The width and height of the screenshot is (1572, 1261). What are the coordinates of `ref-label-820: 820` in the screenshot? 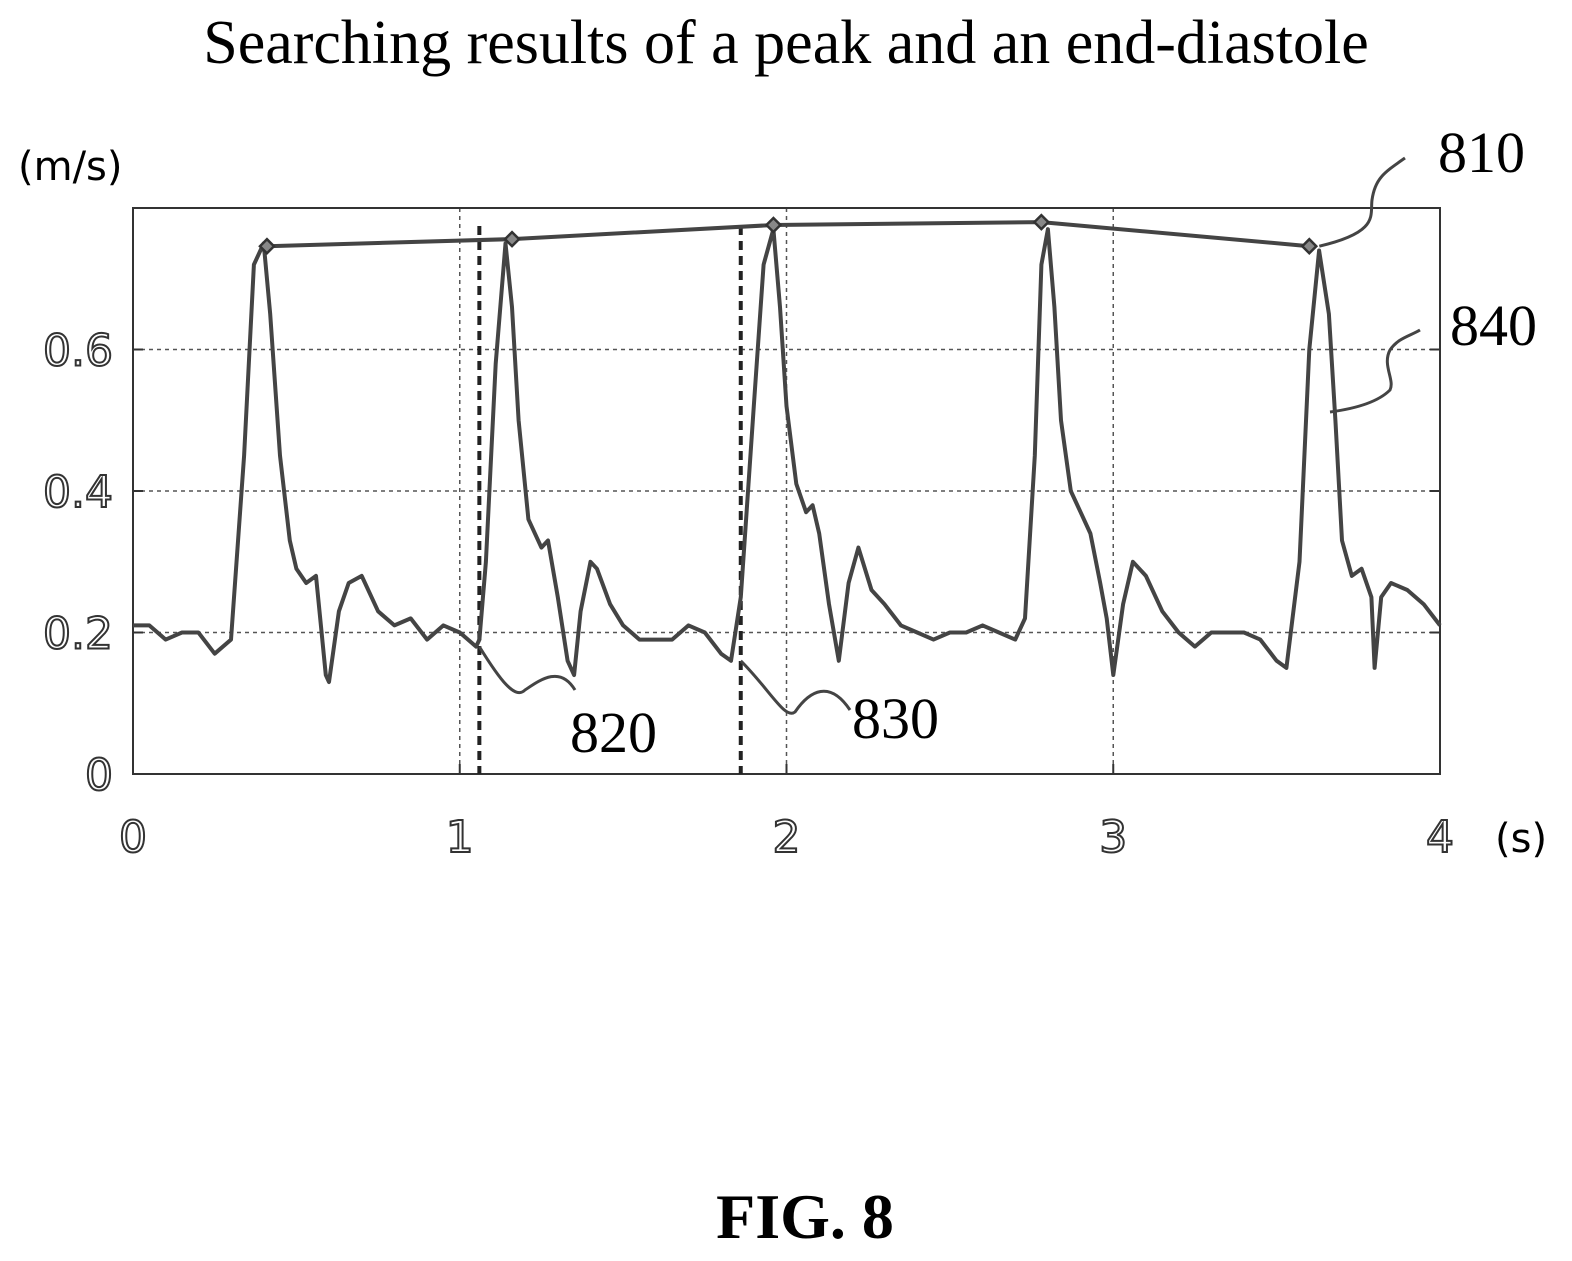 It's located at (613, 732).